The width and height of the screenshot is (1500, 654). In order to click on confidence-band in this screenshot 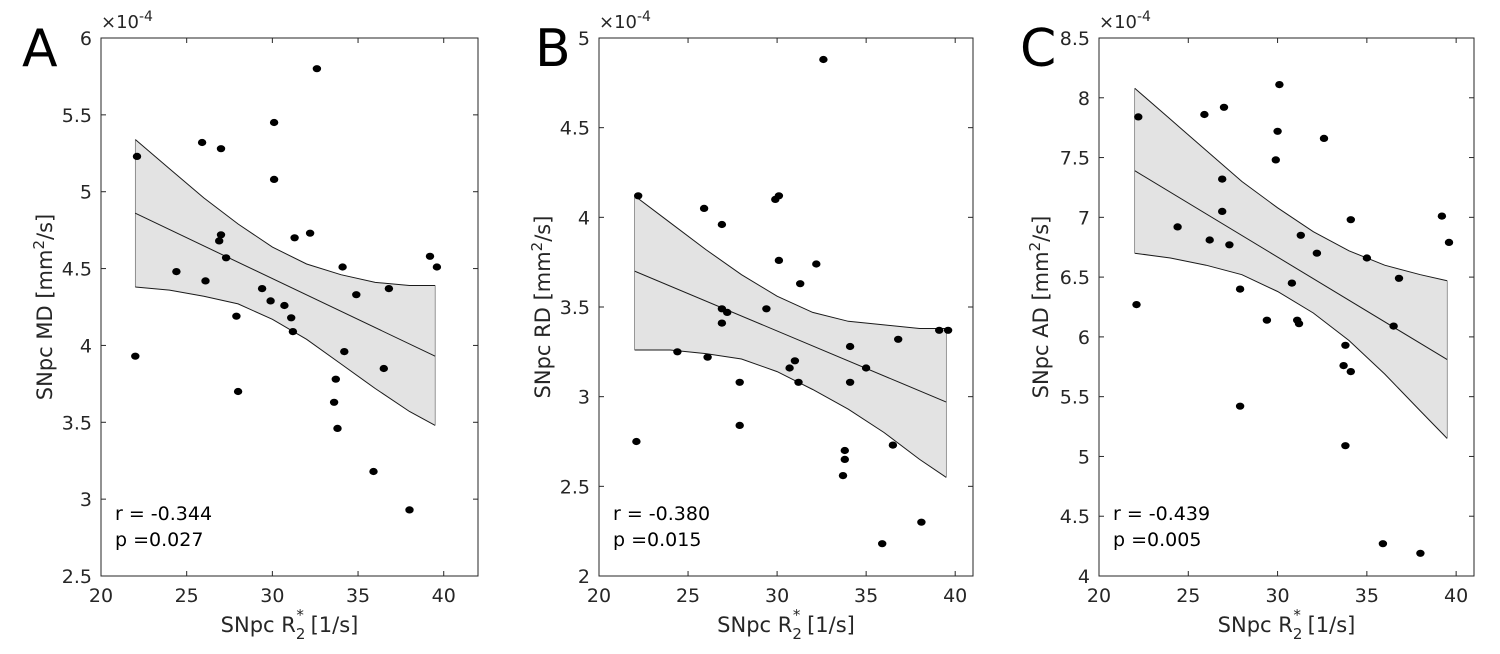, I will do `click(285, 282)`.